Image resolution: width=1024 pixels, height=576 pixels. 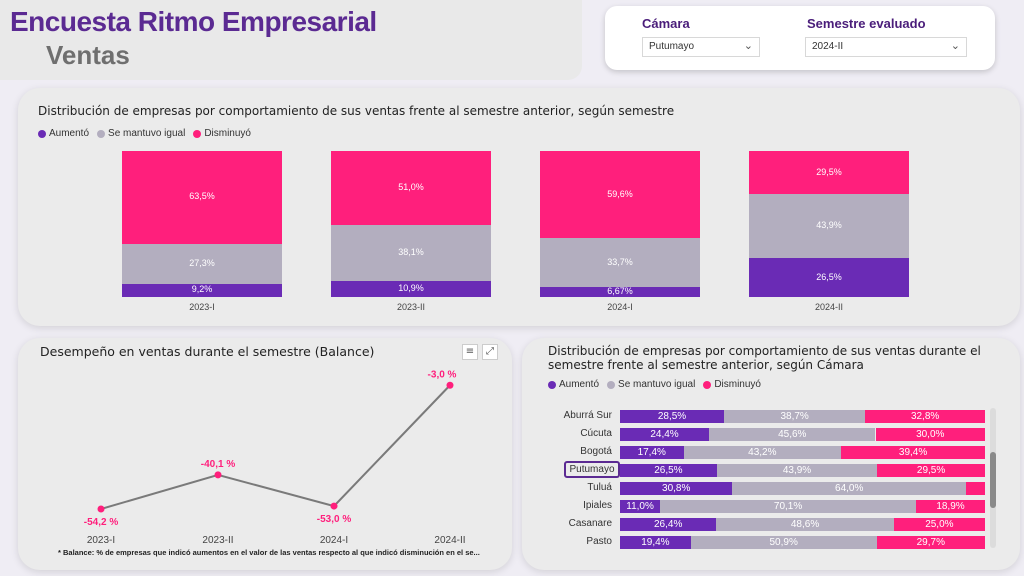 I want to click on scrollbar-thumb, so click(x=993, y=480).